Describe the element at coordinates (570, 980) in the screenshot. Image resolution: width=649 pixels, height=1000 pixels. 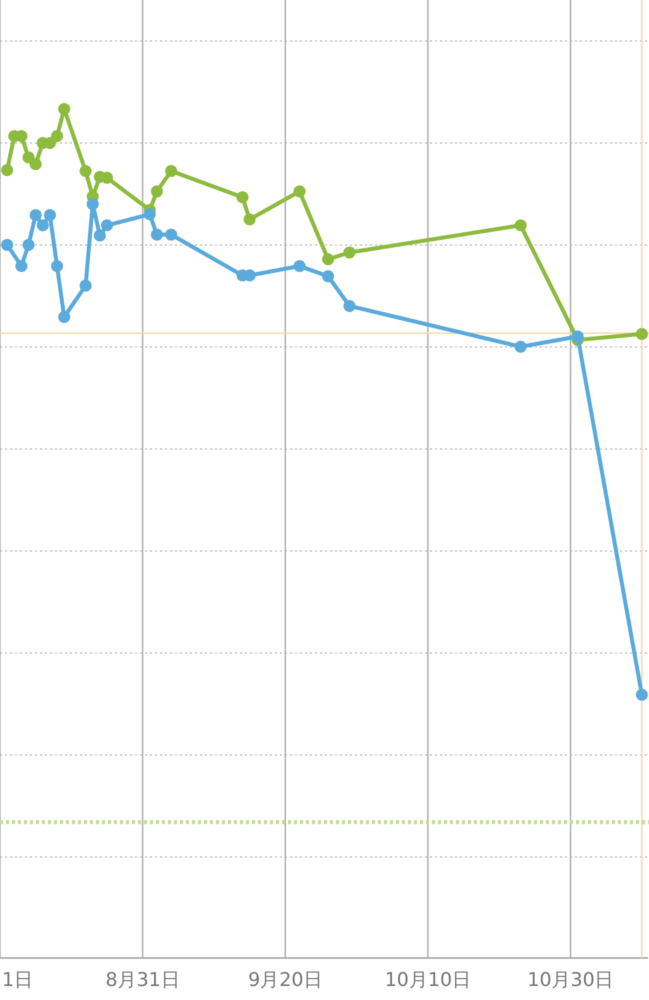
I see `x-tick-label: 10月30日` at that location.